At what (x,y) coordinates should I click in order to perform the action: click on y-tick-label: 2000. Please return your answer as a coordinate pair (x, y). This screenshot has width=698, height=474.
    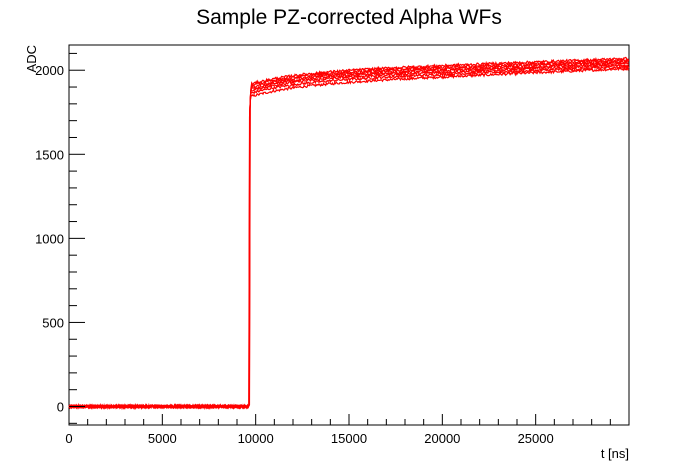
    Looking at the image, I should click on (49, 70).